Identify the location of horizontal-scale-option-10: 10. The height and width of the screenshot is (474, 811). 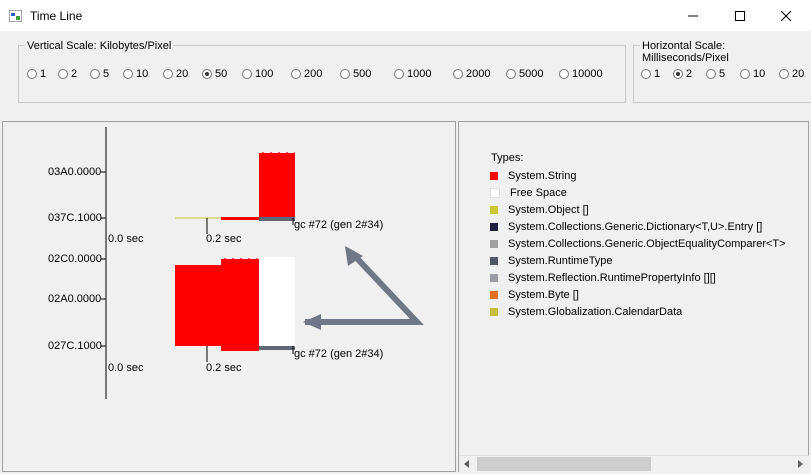
(752, 74).